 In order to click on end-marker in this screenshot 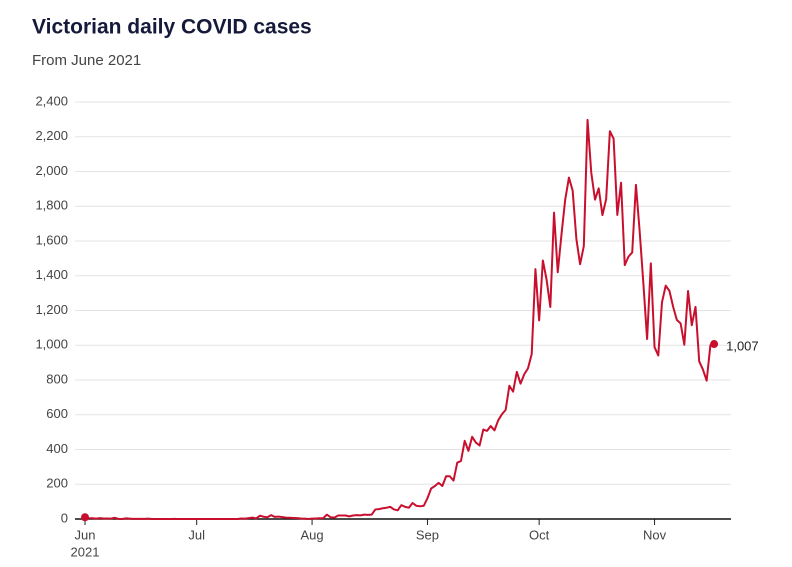, I will do `click(714, 344)`.